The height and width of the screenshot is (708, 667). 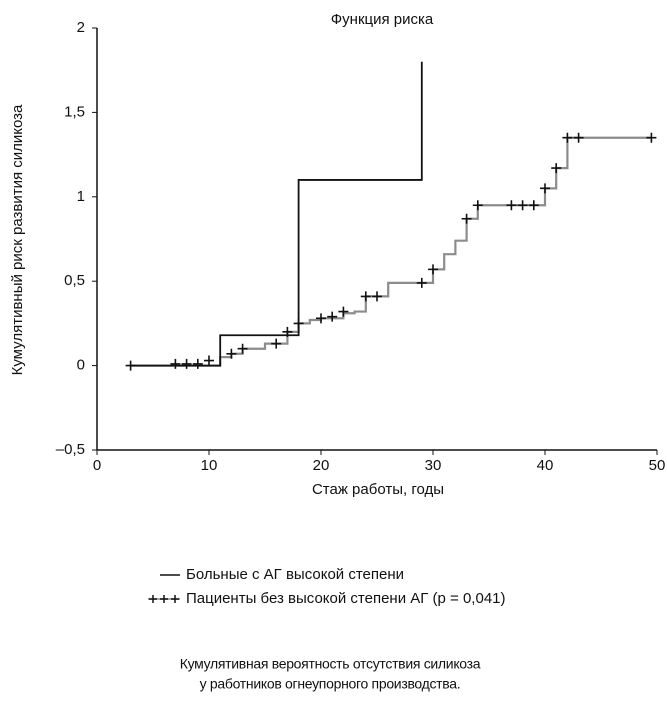 What do you see at coordinates (164, 599) in the screenshot?
I see `legend-swatch` at bounding box center [164, 599].